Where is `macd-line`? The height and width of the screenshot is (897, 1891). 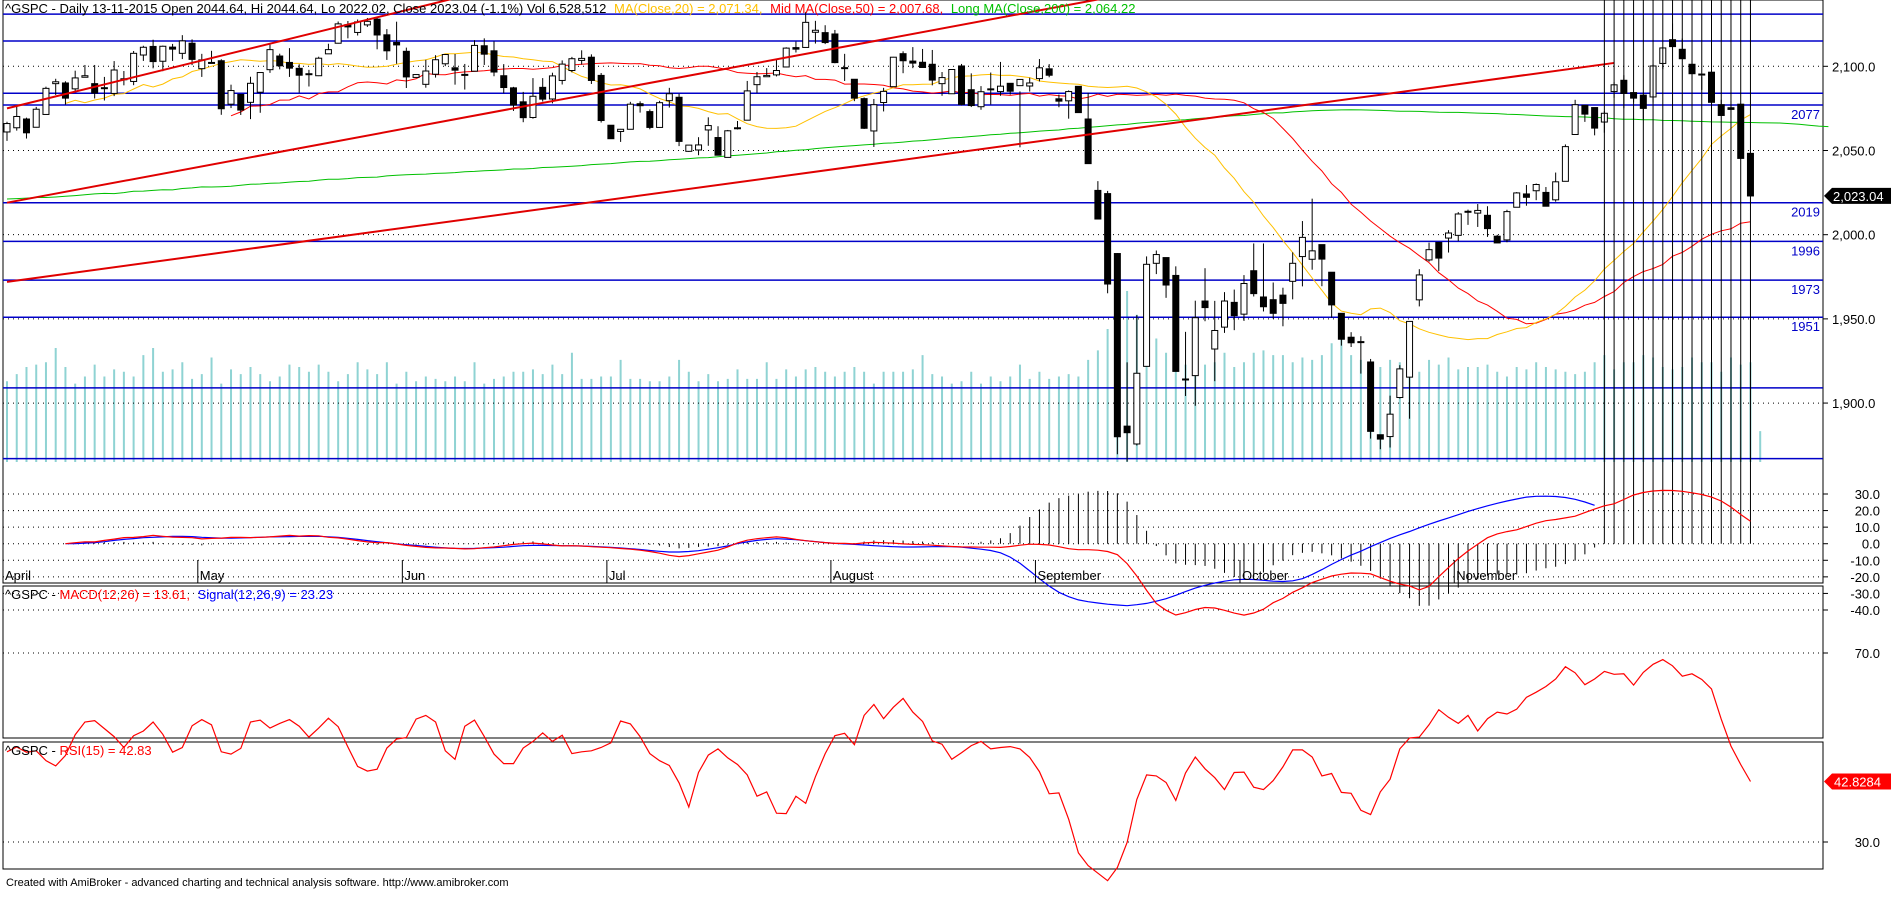 macd-line is located at coordinates (908, 552).